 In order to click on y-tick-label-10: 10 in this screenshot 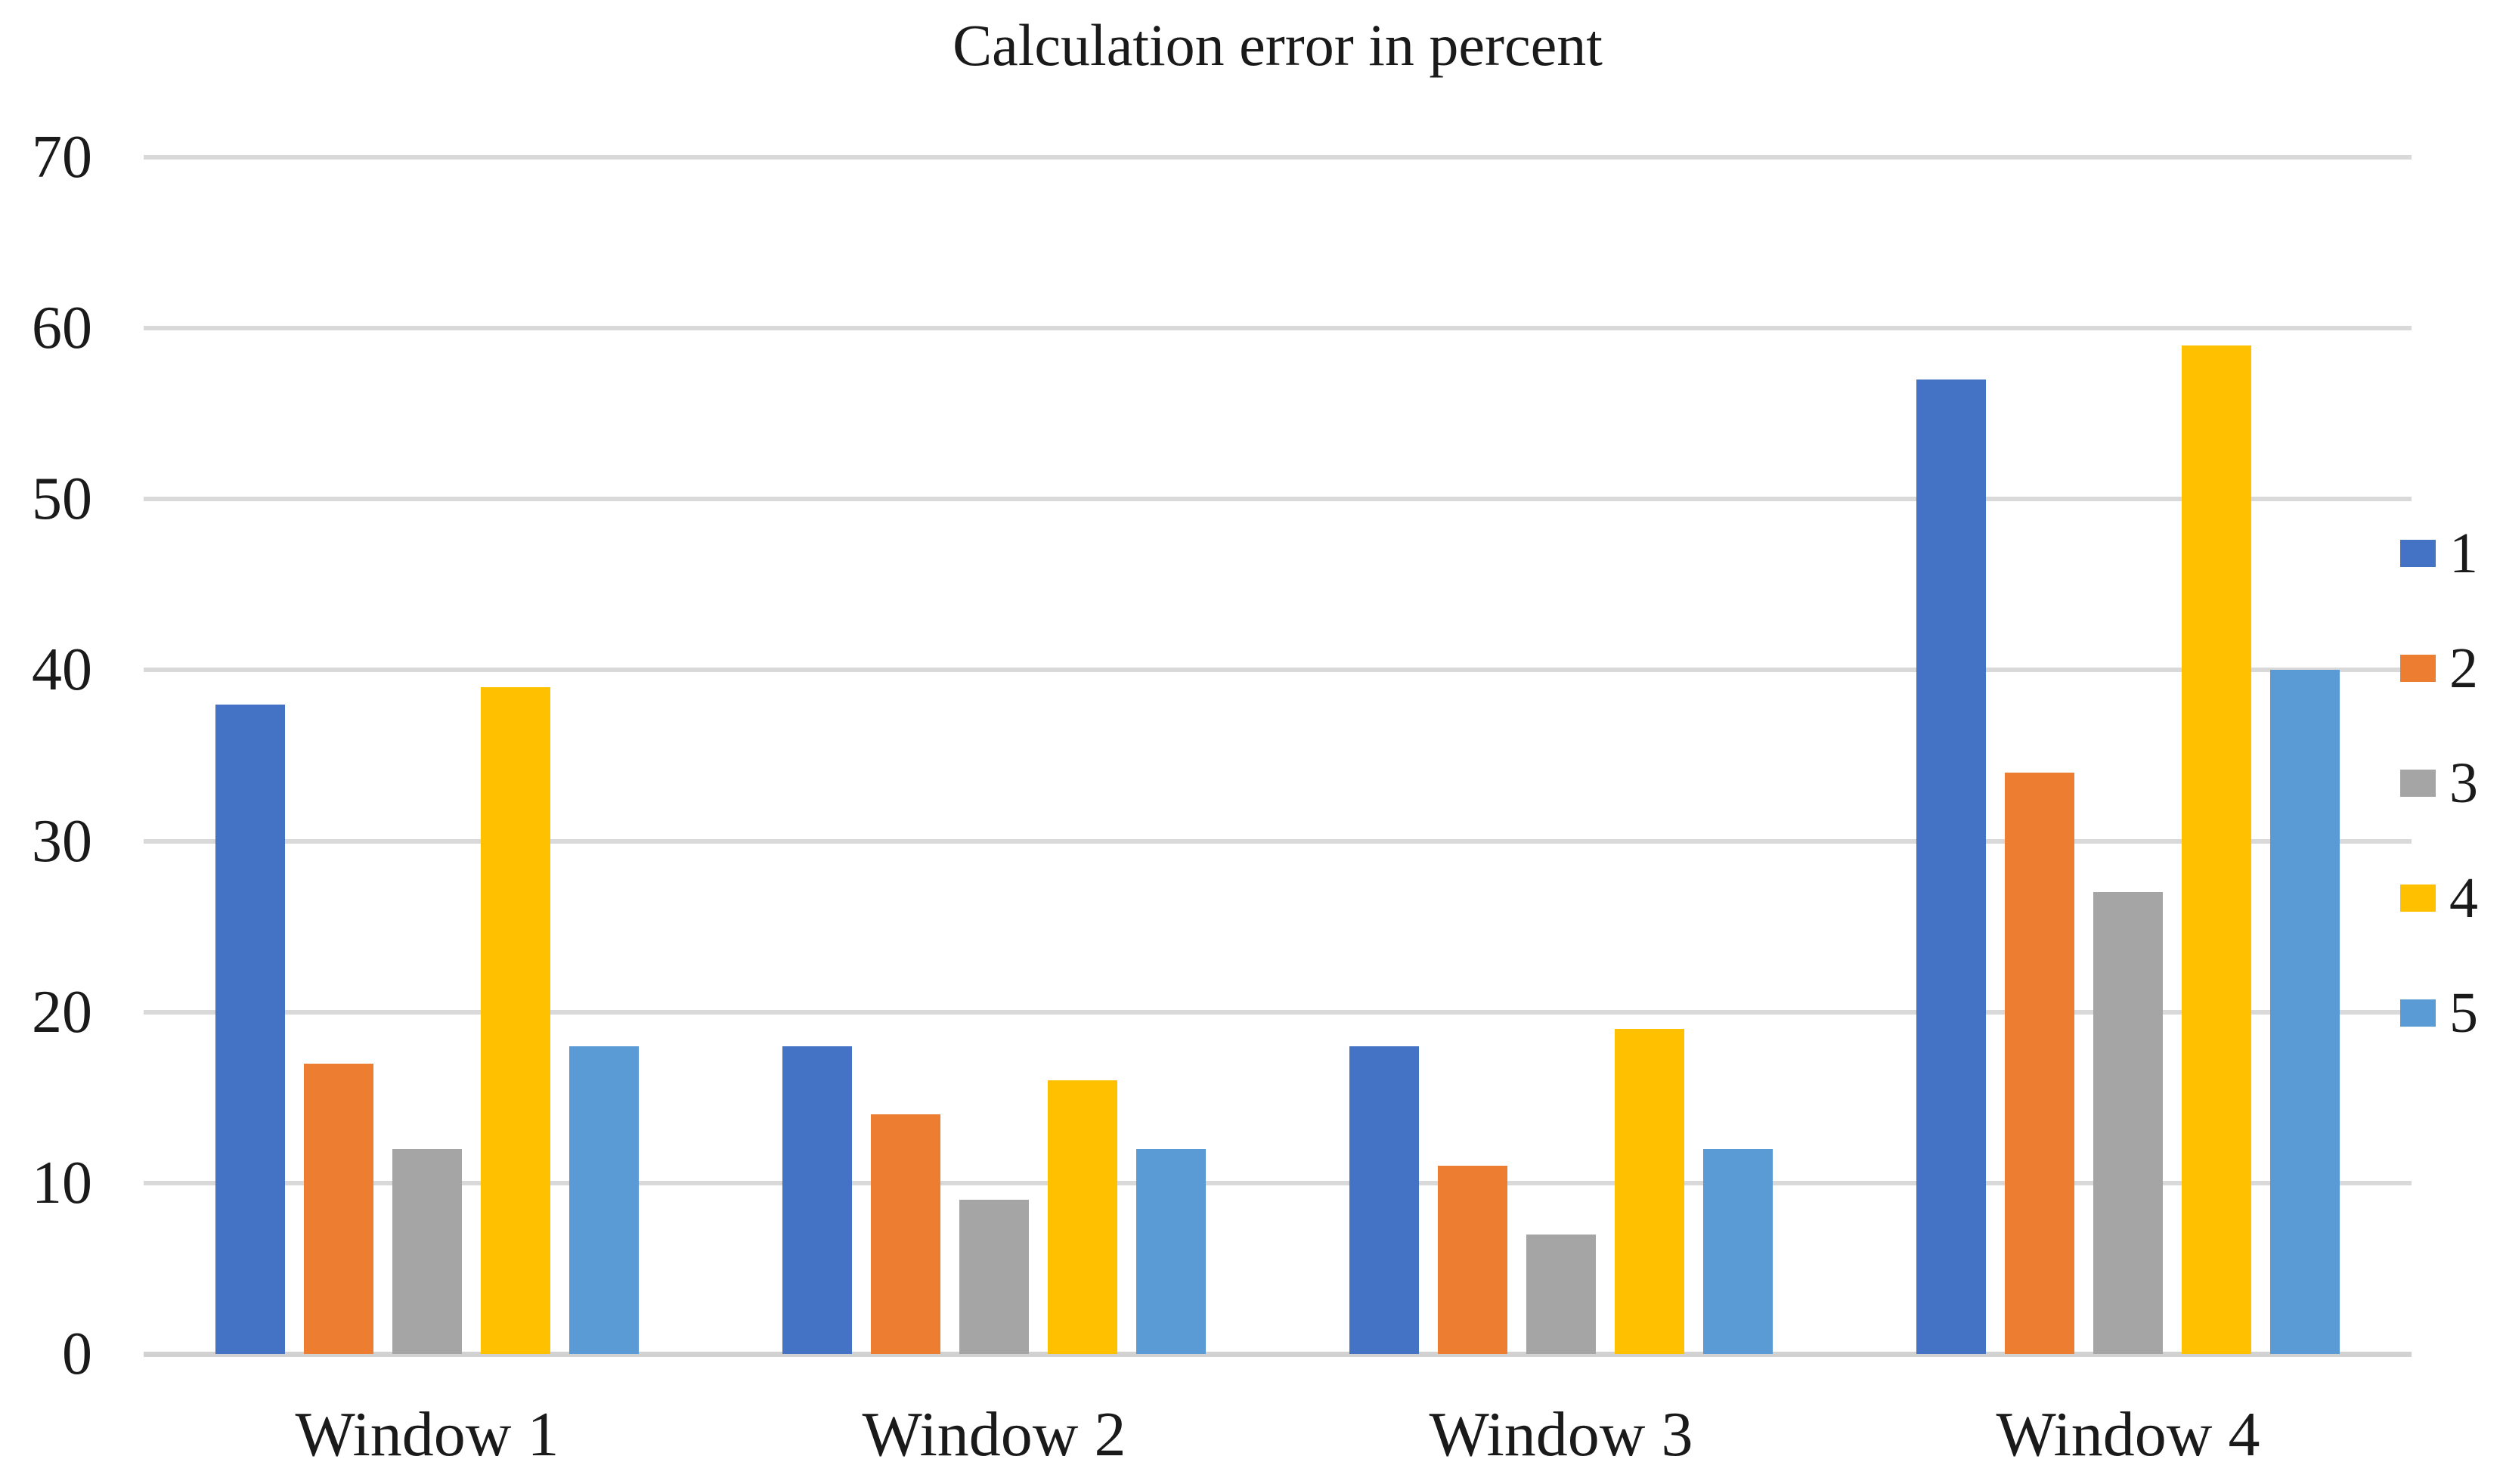, I will do `click(62, 1182)`.